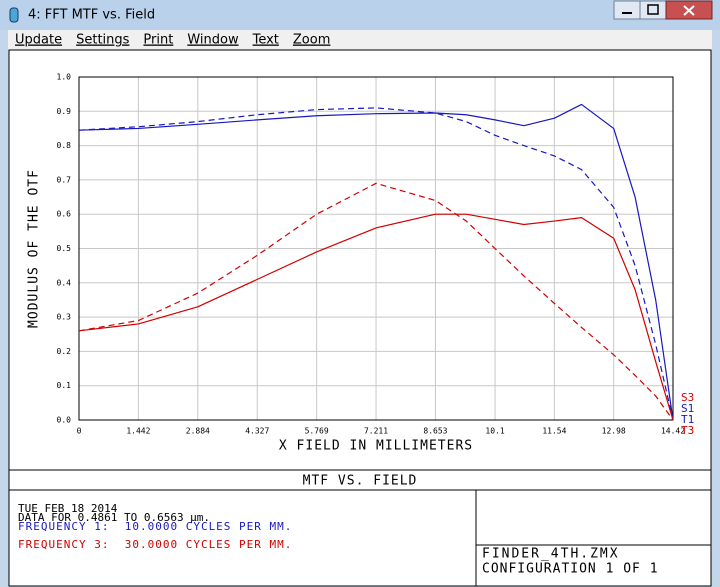  Describe the element at coordinates (64, 214) in the screenshot. I see `y-tick-label: 0.6` at that location.